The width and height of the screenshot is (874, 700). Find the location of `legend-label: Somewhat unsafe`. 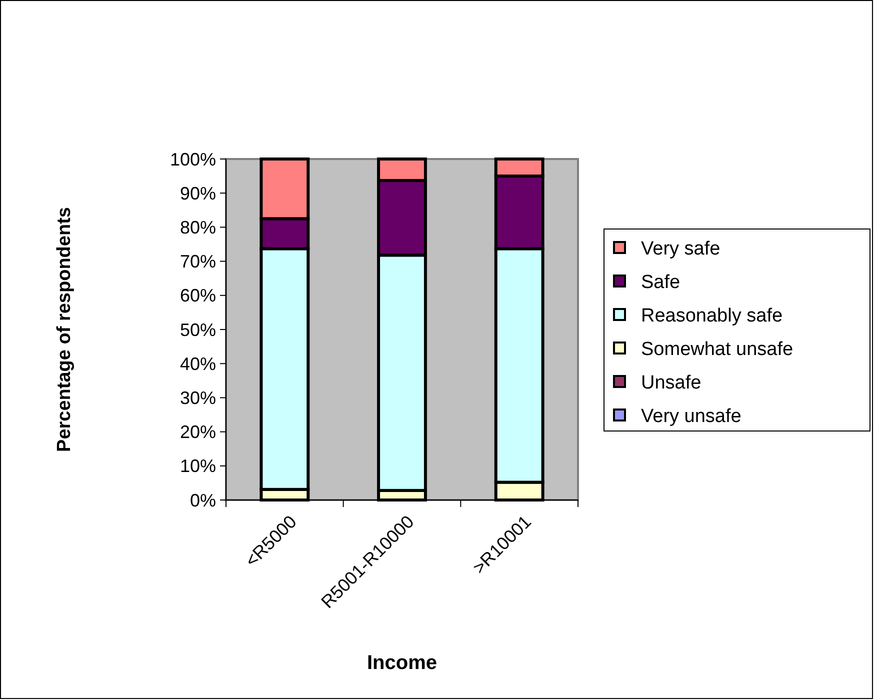

legend-label: Somewhat unsafe is located at coordinates (717, 349).